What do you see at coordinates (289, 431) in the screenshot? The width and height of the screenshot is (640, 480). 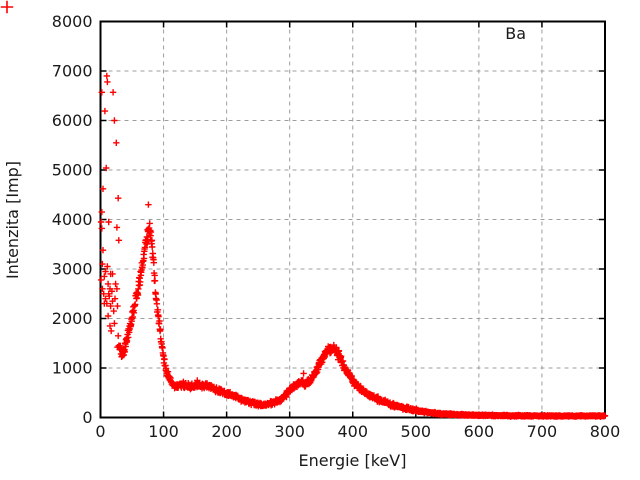 I see `x-tick-label: 300` at bounding box center [289, 431].